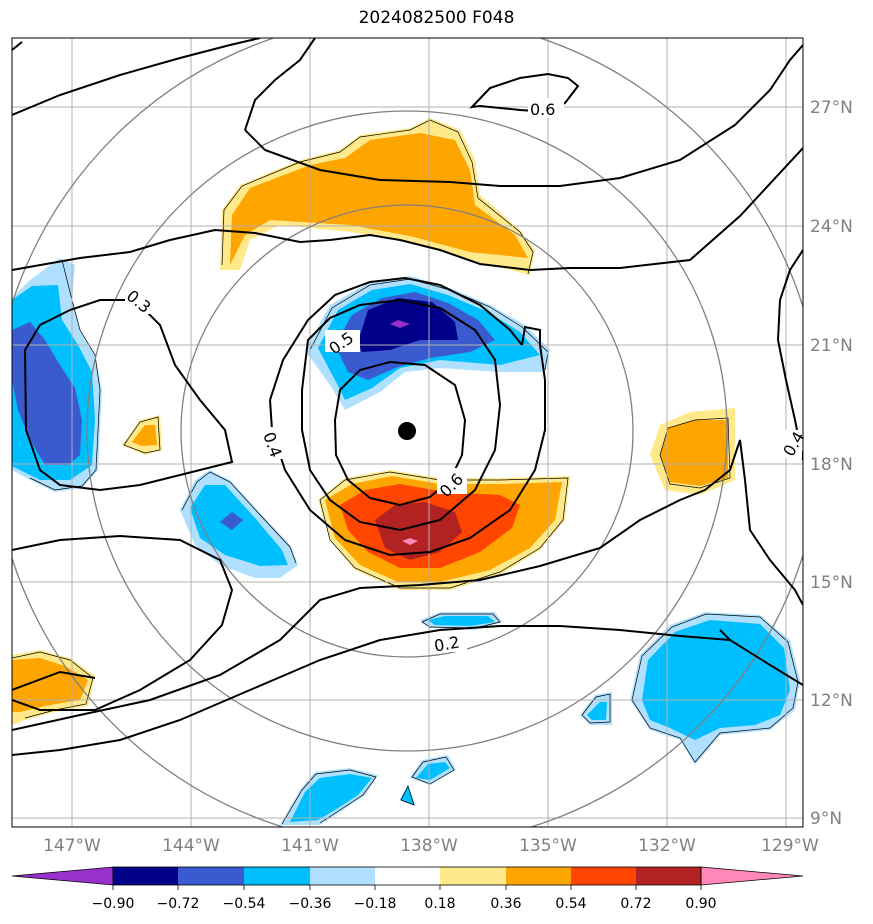  What do you see at coordinates (831, 108) in the screenshot?
I see `lat-label: 27°N` at bounding box center [831, 108].